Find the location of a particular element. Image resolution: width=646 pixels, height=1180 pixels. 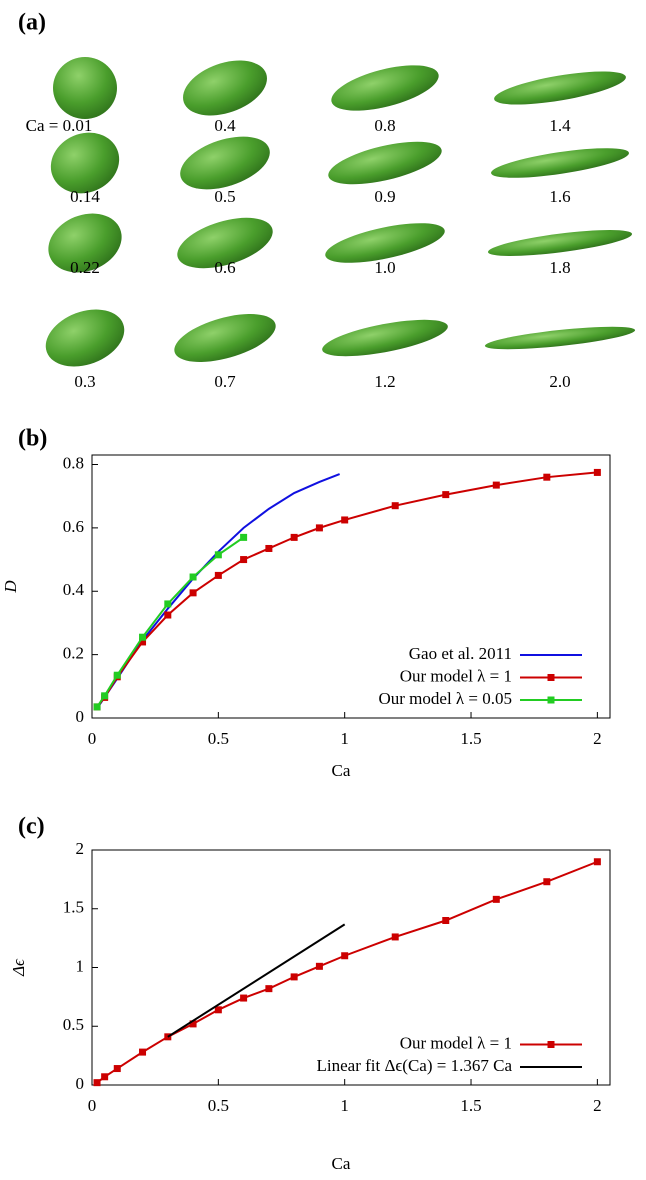

shape-label: 1.8 is located at coordinates (559, 267).